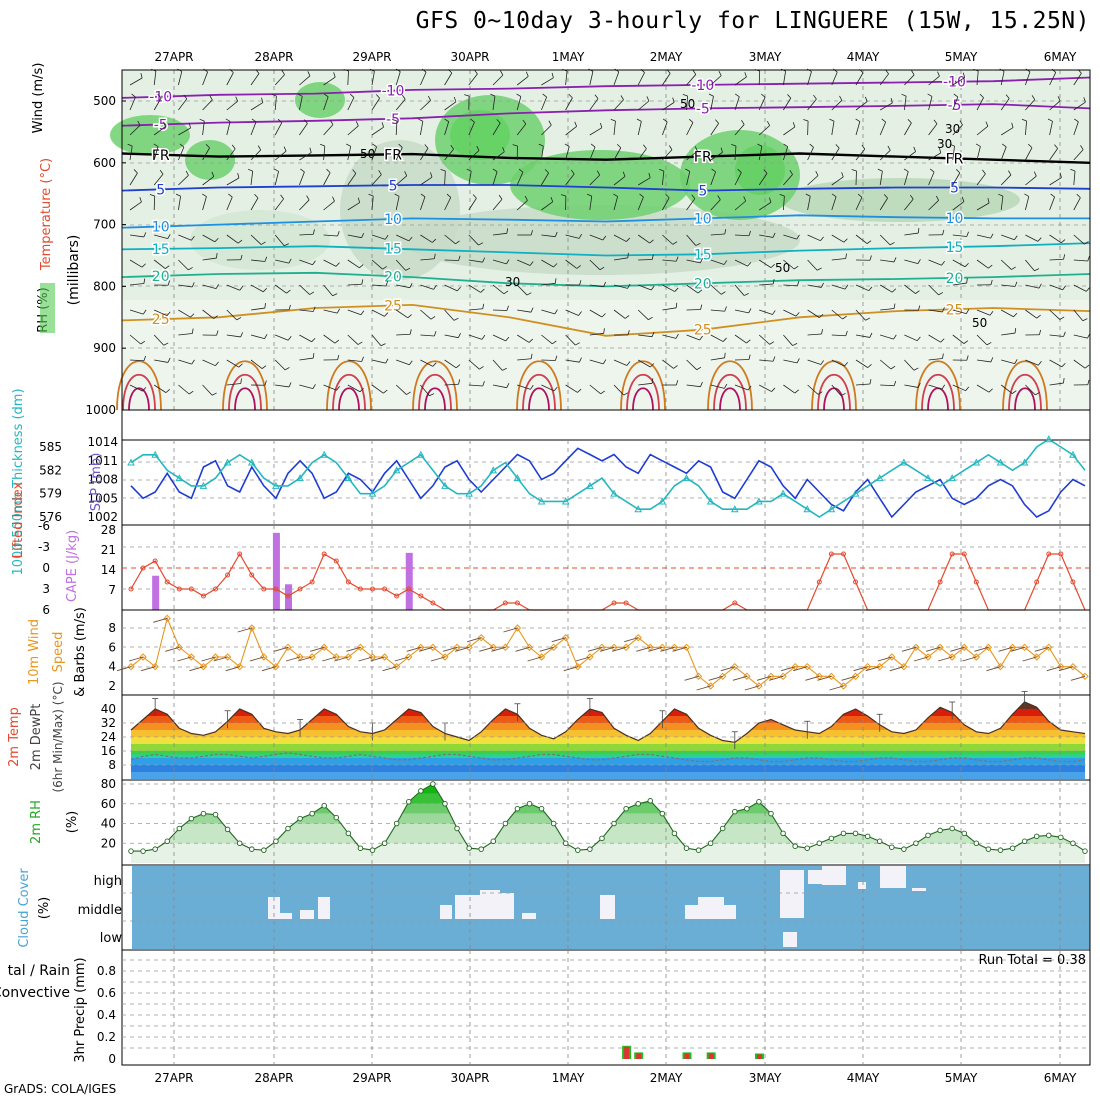  What do you see at coordinates (104, 225) in the screenshot?
I see `pressure-tick-label: 700` at bounding box center [104, 225].